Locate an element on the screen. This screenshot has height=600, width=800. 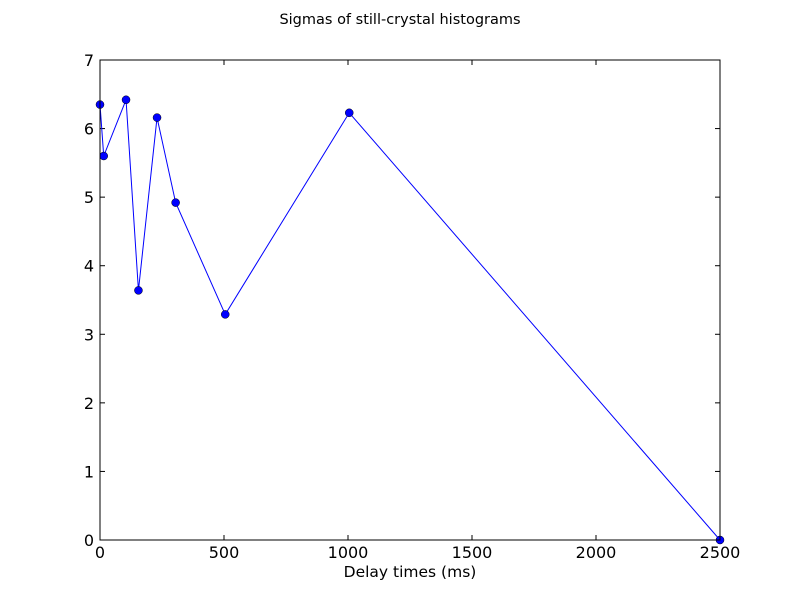
x-tick-label: 2500 is located at coordinates (720, 552).